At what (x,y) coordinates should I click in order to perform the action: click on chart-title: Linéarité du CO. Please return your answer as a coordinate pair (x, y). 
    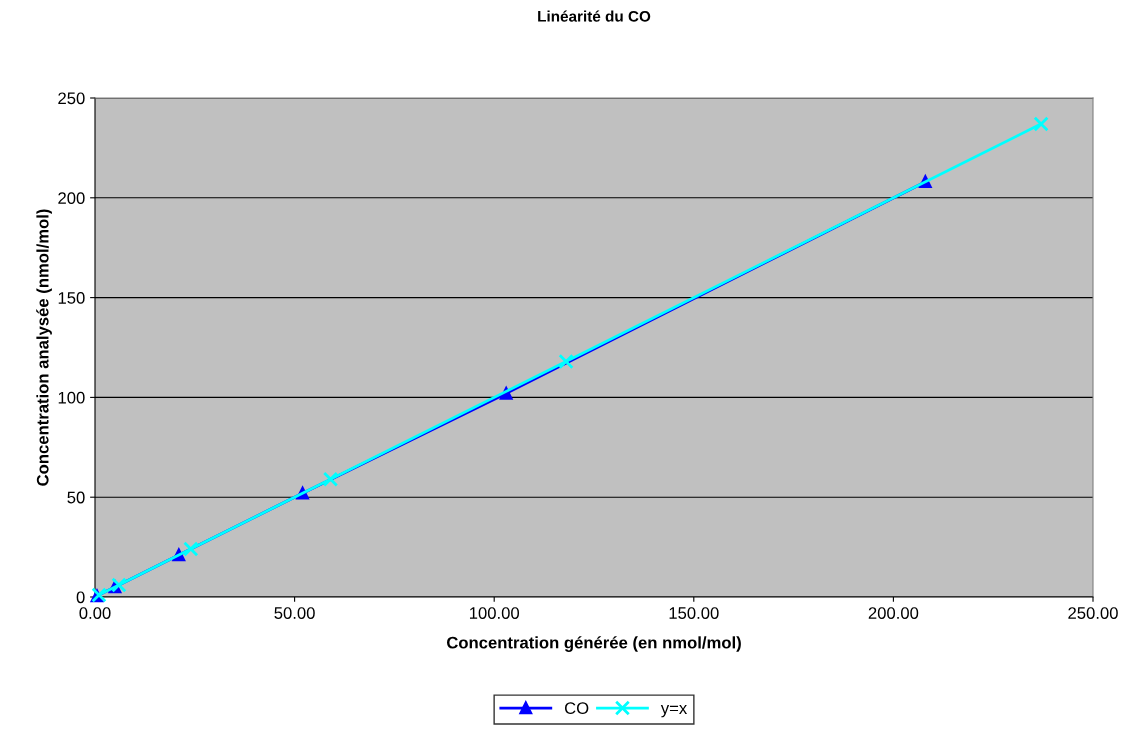
    Looking at the image, I should click on (594, 16).